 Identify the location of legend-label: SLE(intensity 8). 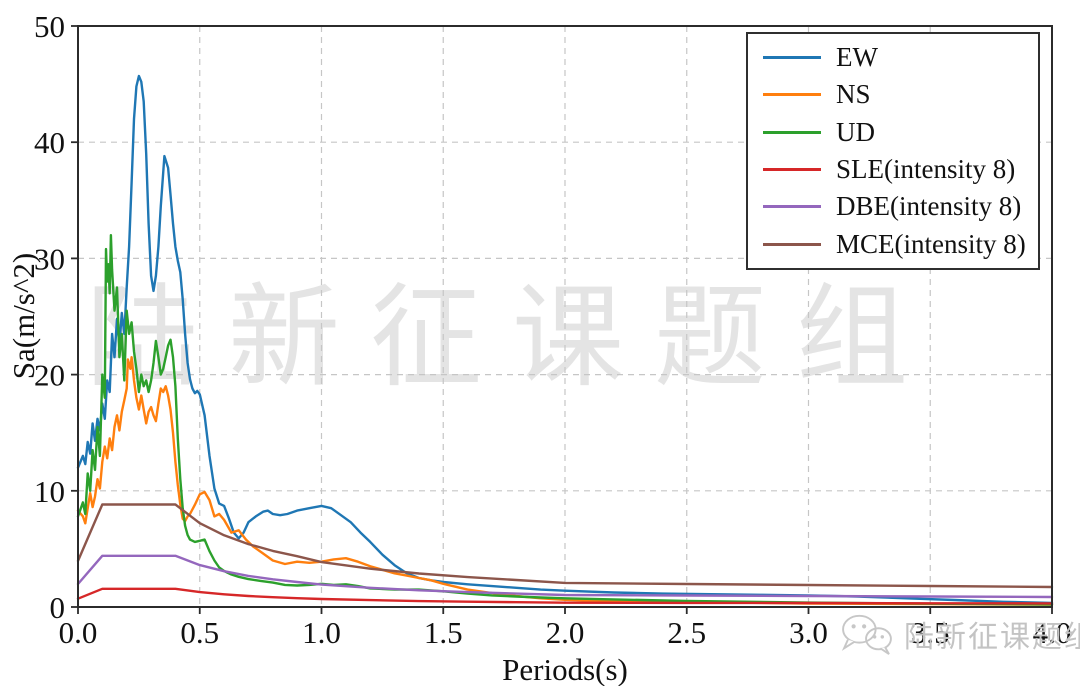
(926, 169).